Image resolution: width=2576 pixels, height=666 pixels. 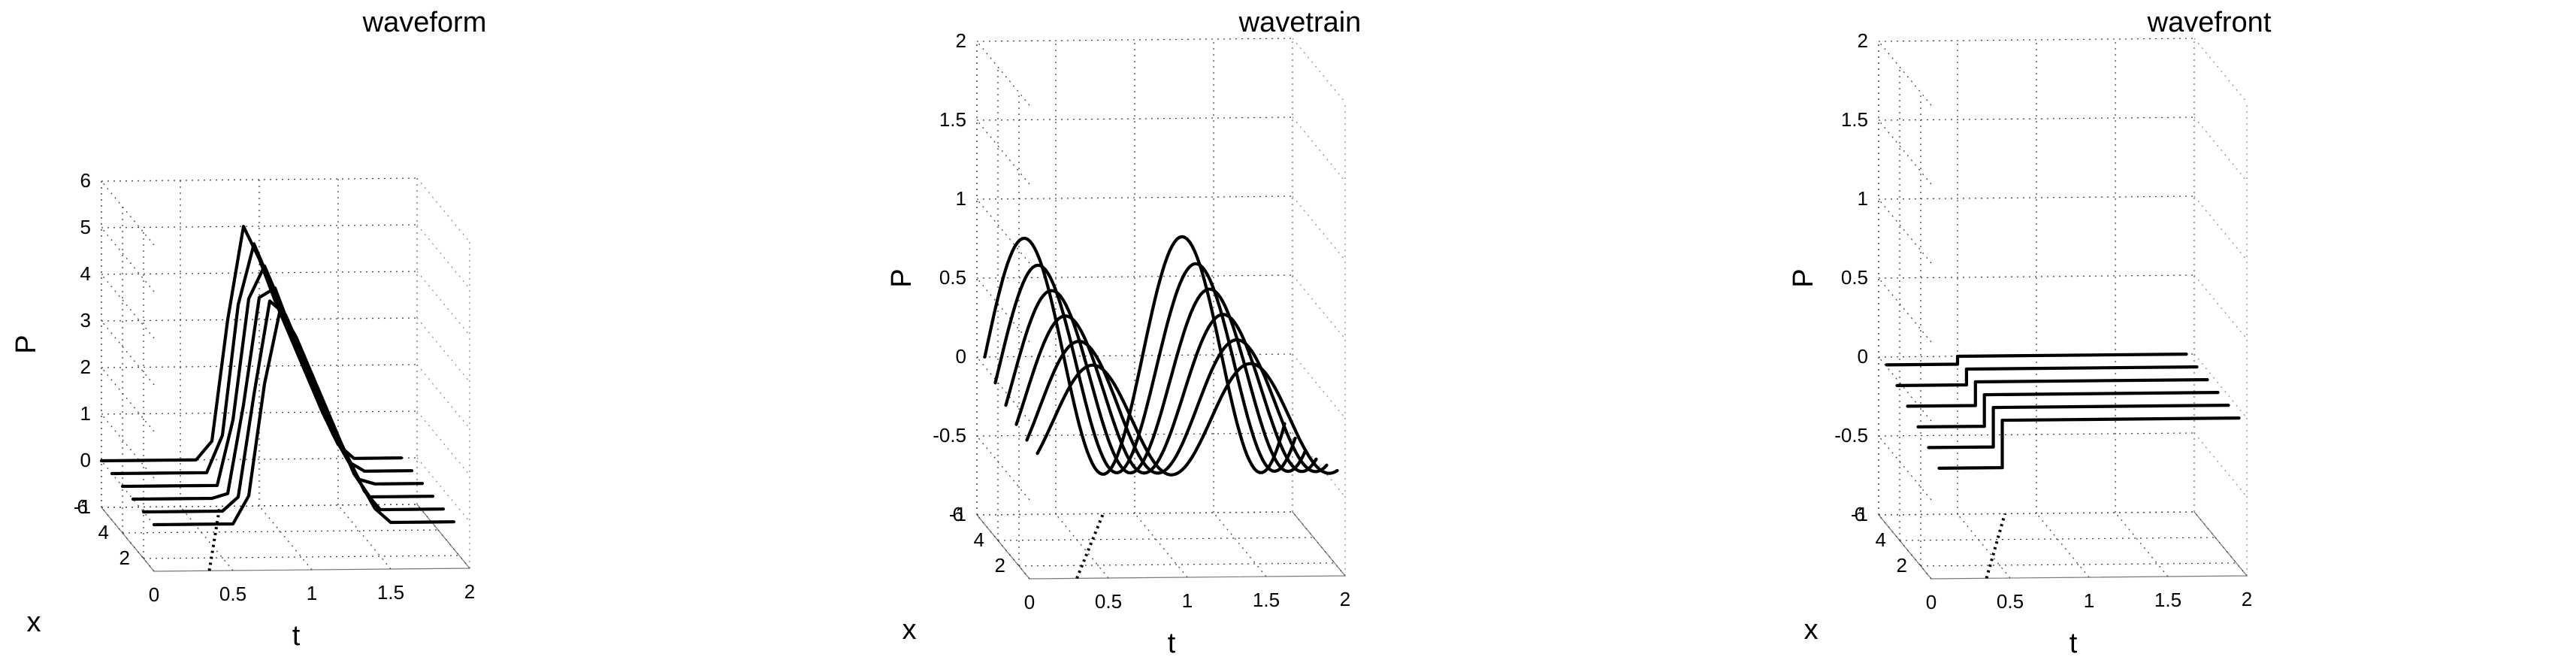 I want to click on z-tick-label: -1, so click(x=82, y=506).